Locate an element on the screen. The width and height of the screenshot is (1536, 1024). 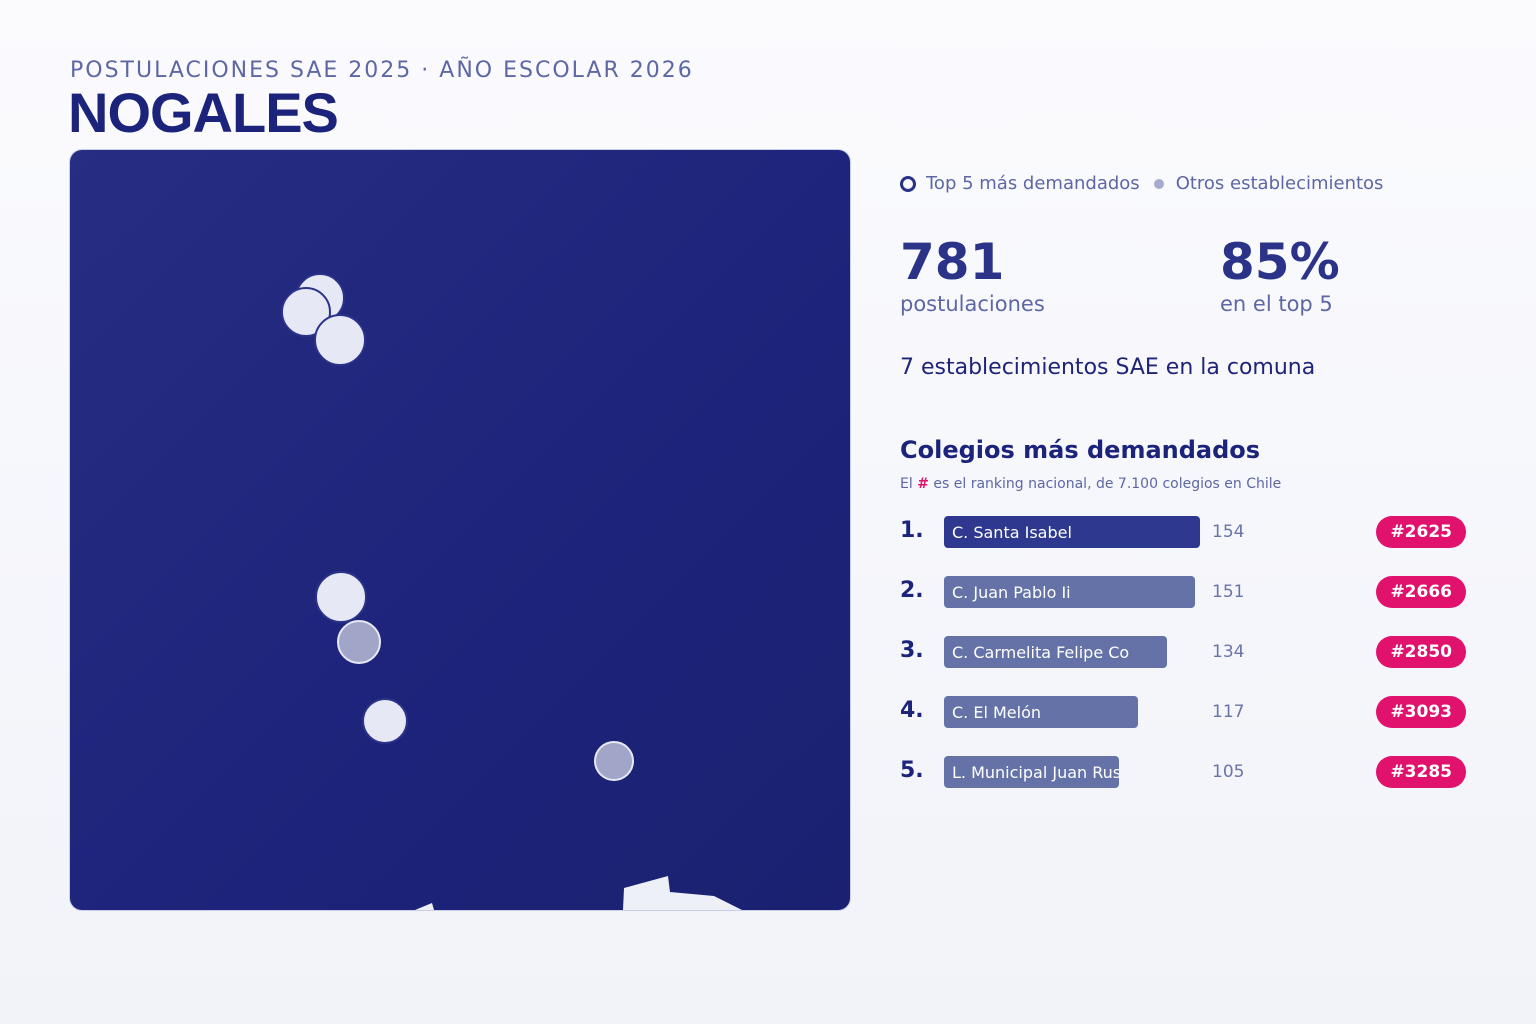
top5-ring-icon is located at coordinates (908, 183).